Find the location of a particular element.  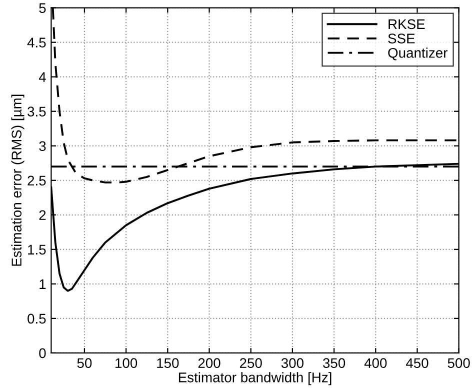

y-tick-label: 4 is located at coordinates (42, 77).